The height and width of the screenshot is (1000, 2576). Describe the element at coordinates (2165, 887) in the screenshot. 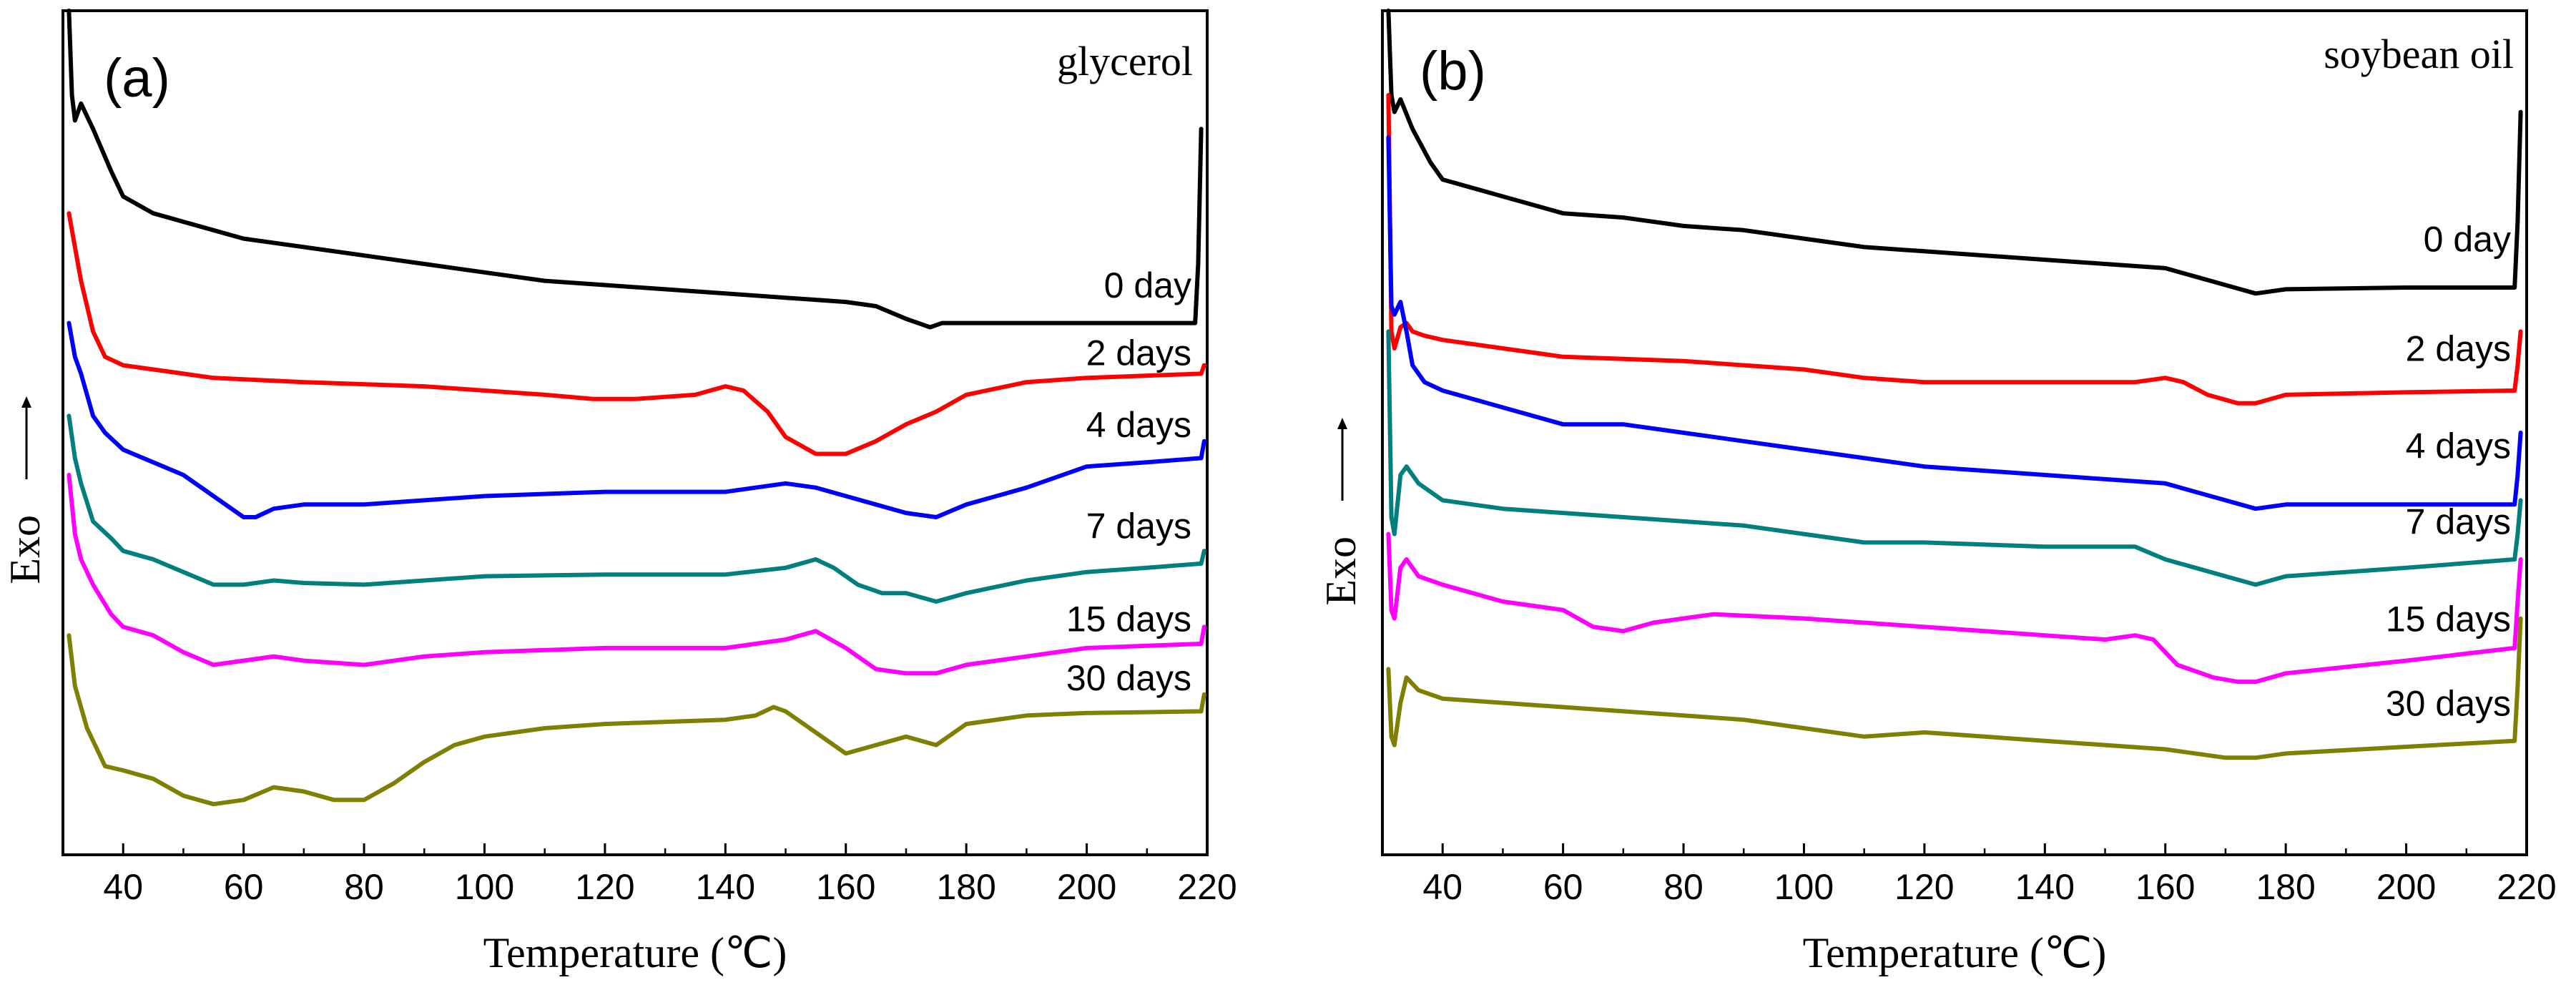

I see `panel-b-x-tick-label-160: 160` at that location.